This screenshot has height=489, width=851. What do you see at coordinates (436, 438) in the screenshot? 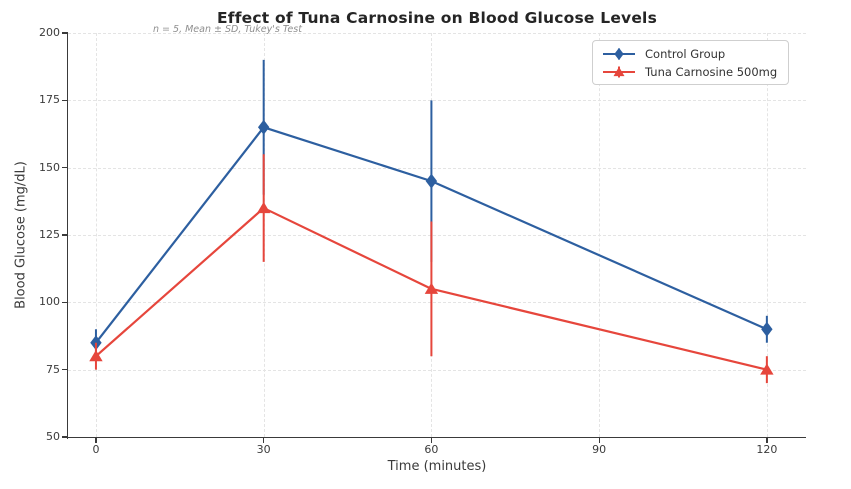
I see `x-axis-spine` at bounding box center [436, 438].